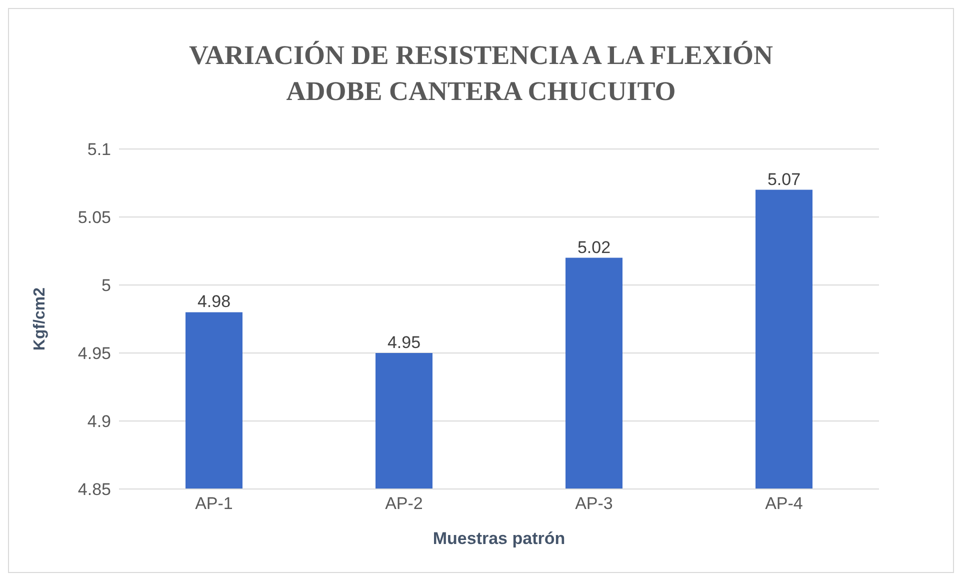  What do you see at coordinates (94, 490) in the screenshot?
I see `y-tick-label: 4.85` at bounding box center [94, 490].